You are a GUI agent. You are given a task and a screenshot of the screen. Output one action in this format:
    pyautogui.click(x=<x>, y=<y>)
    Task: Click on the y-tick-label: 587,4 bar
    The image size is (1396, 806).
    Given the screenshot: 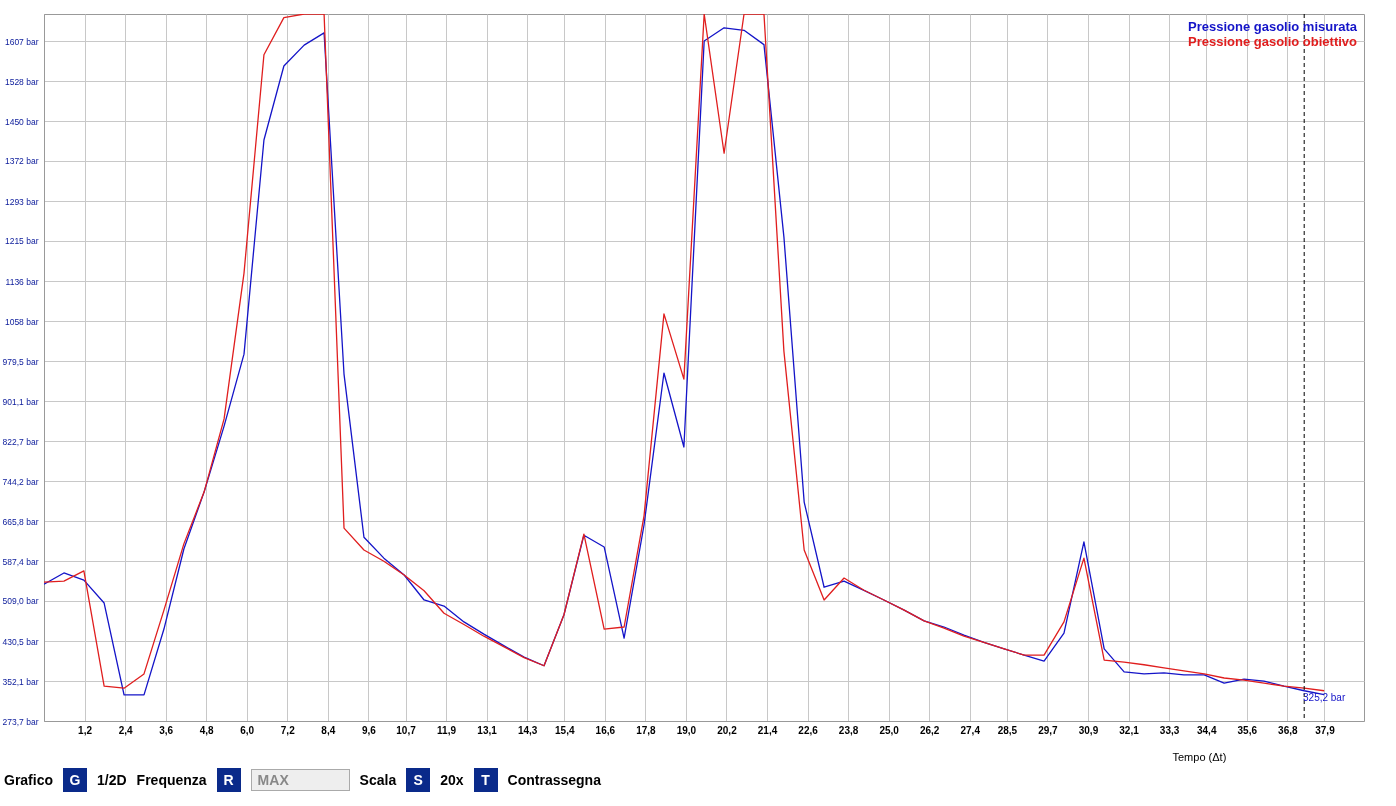 What is the action you would take?
    pyautogui.click(x=20, y=561)
    